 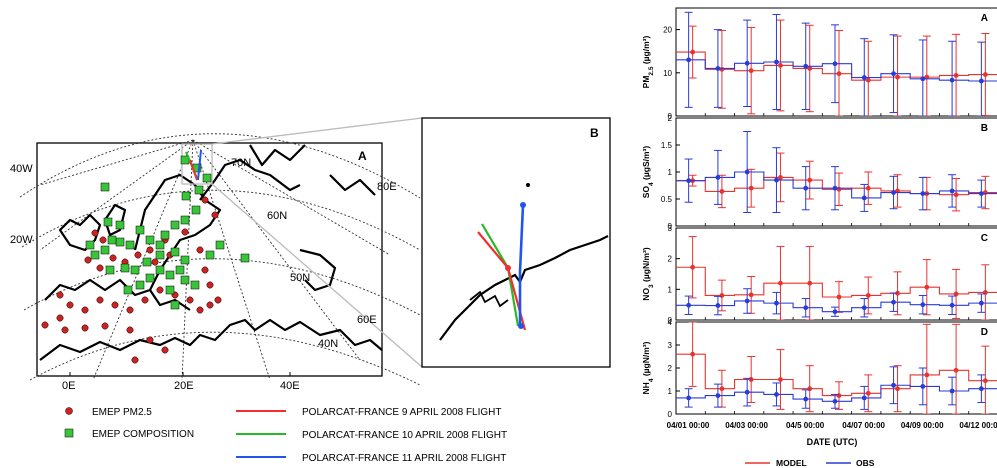 What do you see at coordinates (667, 145) in the screenshot?
I see `y-tick-label: 1.5` at bounding box center [667, 145].